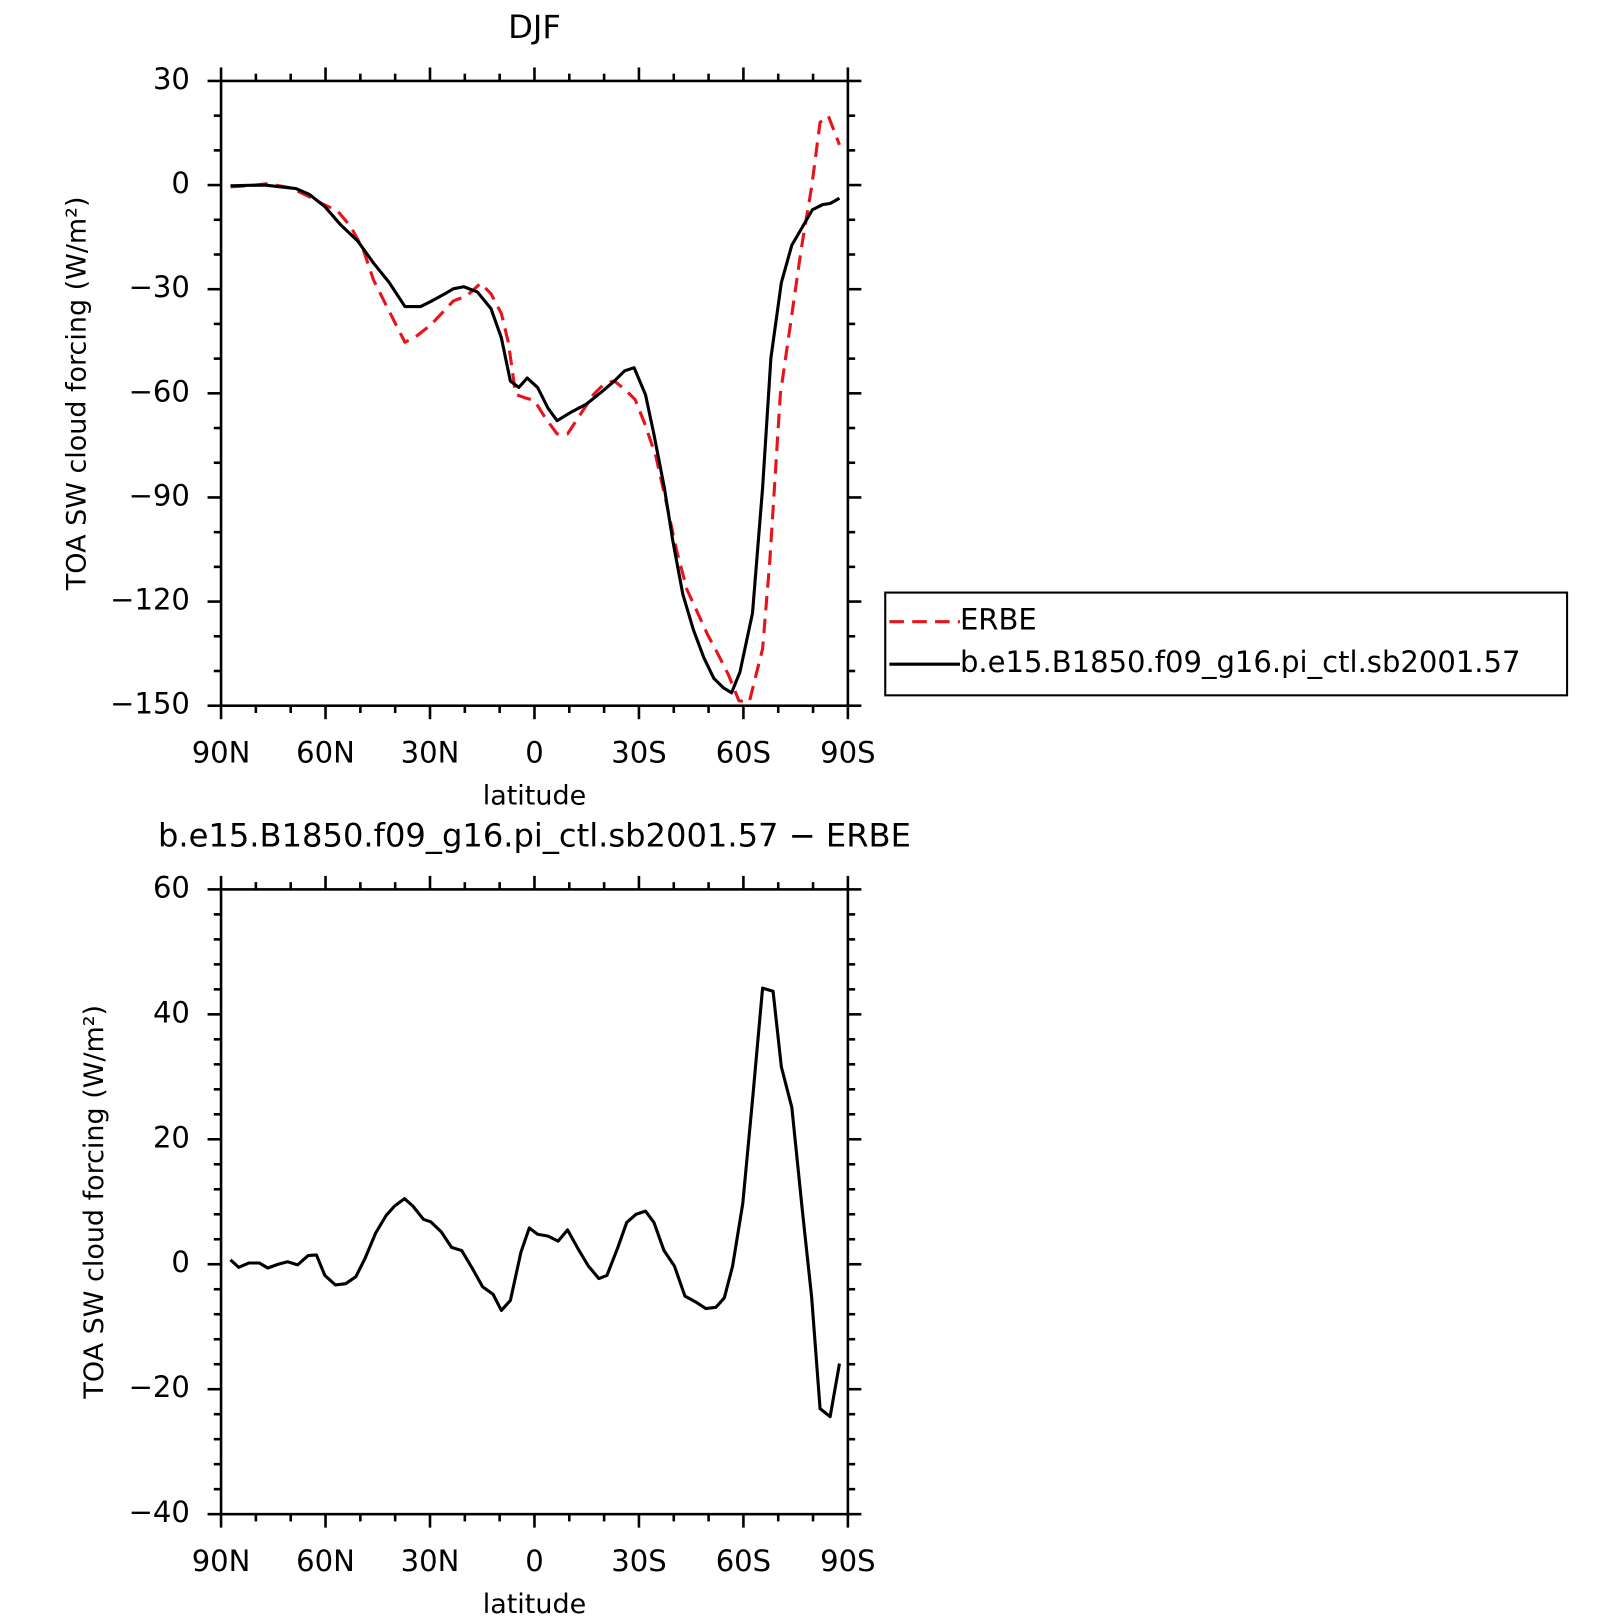 The height and width of the screenshot is (1619, 1619). I want to click on legend-box, so click(1226, 644).